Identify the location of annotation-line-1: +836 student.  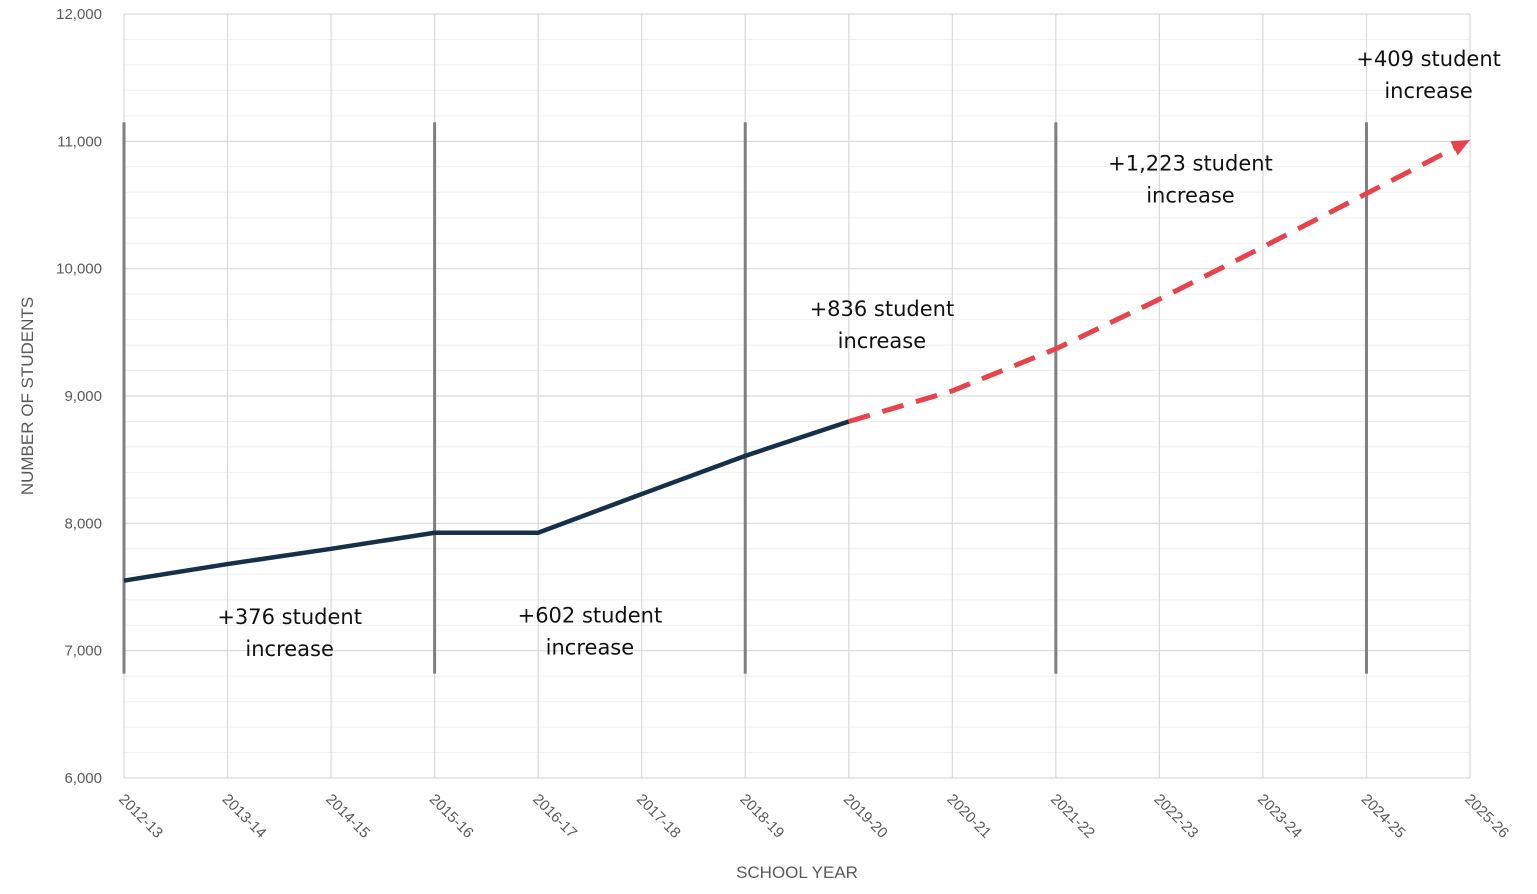
(882, 309).